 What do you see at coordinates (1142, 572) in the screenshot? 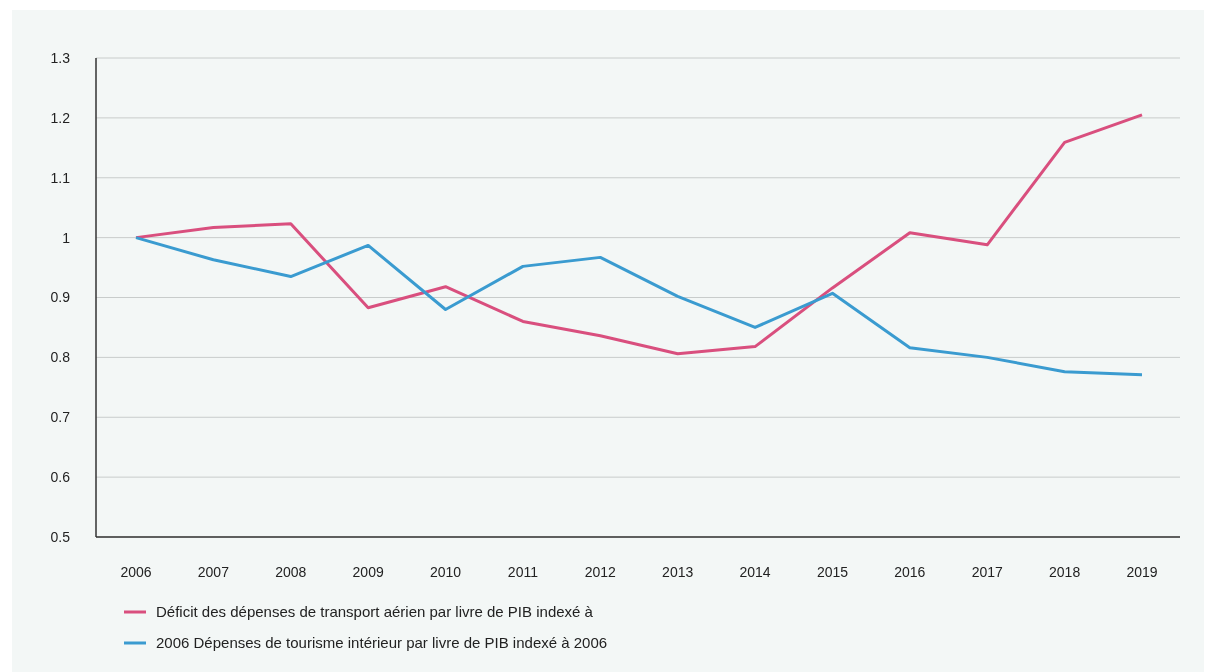
I see `x-tick-label: 2019` at bounding box center [1142, 572].